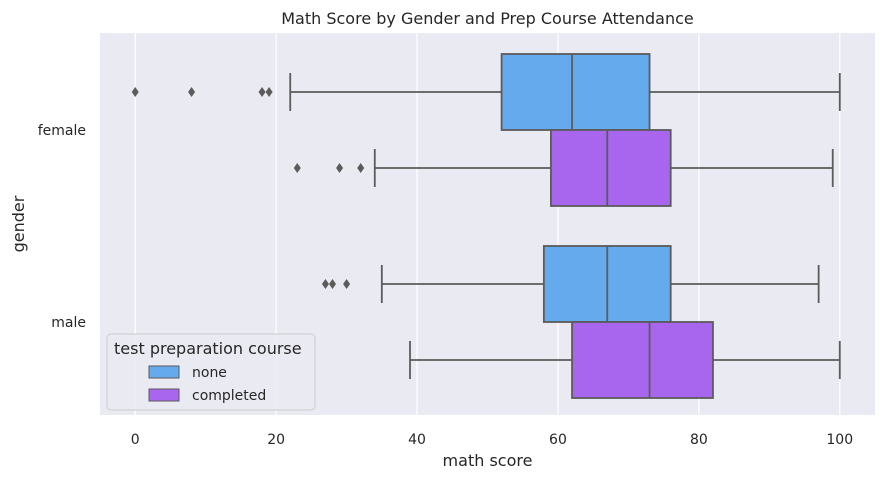 The height and width of the screenshot is (479, 884). What do you see at coordinates (558, 440) in the screenshot?
I see `x-tick-label: 60` at bounding box center [558, 440].